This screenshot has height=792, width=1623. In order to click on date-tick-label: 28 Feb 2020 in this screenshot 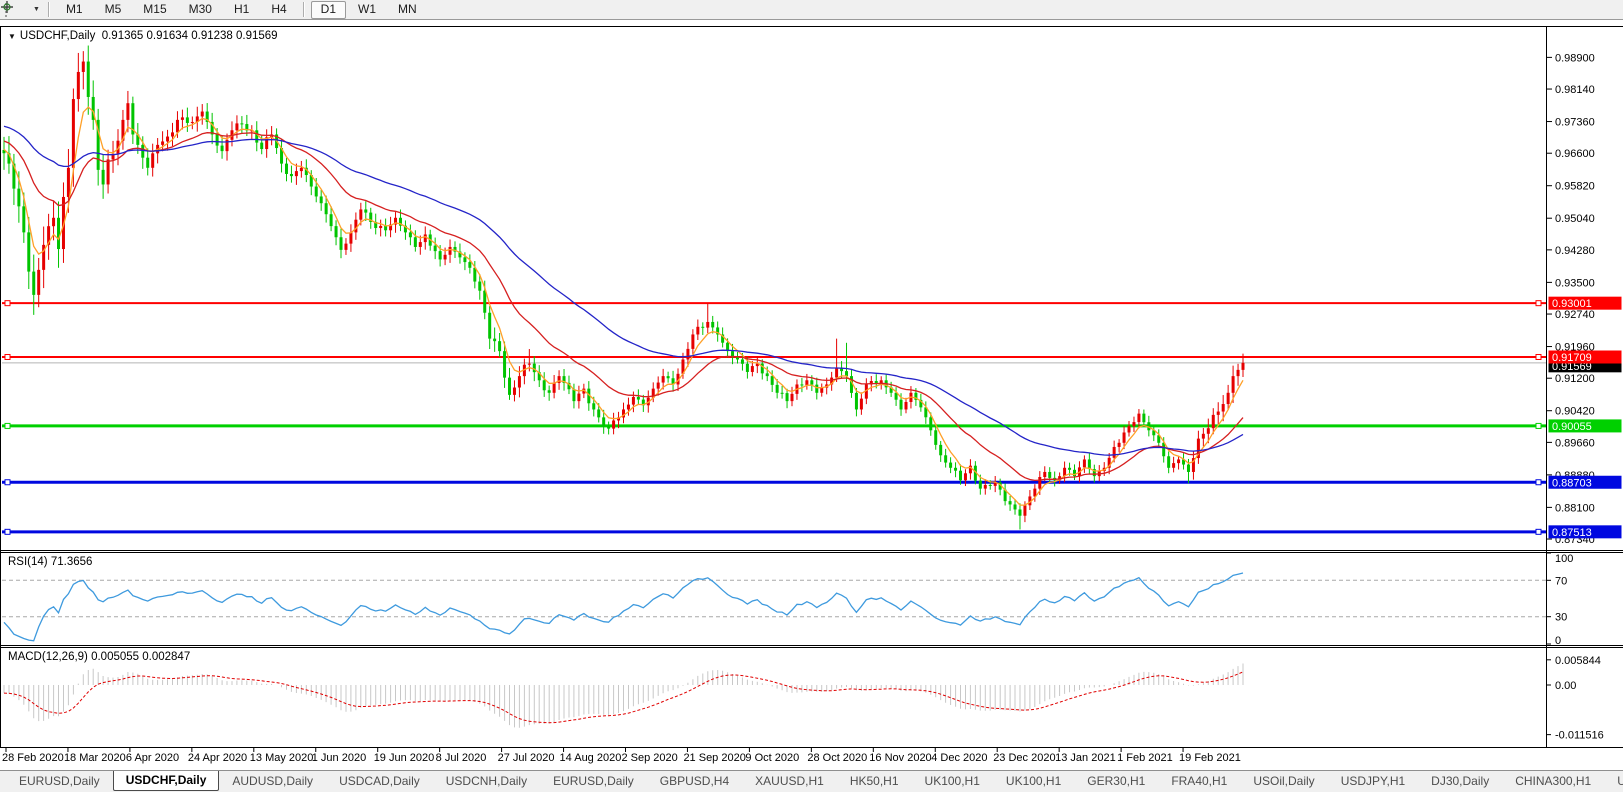, I will do `click(33, 758)`.